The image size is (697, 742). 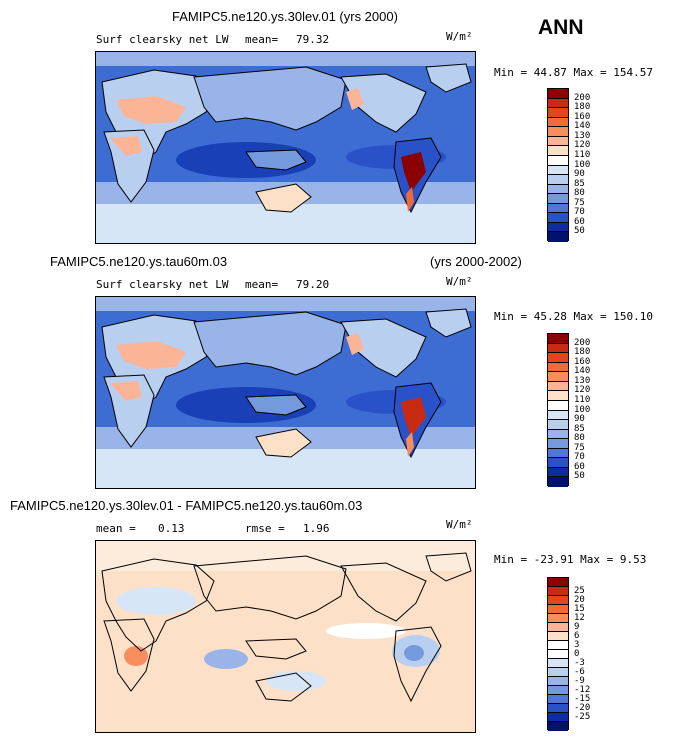 What do you see at coordinates (582, 164) in the screenshot?
I see `colorbar-tick-label: 100` at bounding box center [582, 164].